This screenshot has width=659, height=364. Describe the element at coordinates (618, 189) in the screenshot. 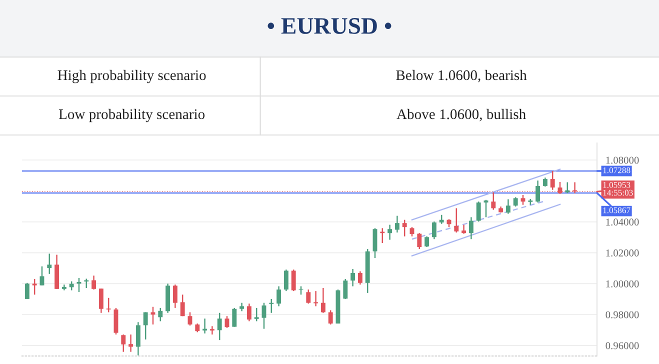

I see `ref-line-label: 1.05953 14:55:03` at that location.